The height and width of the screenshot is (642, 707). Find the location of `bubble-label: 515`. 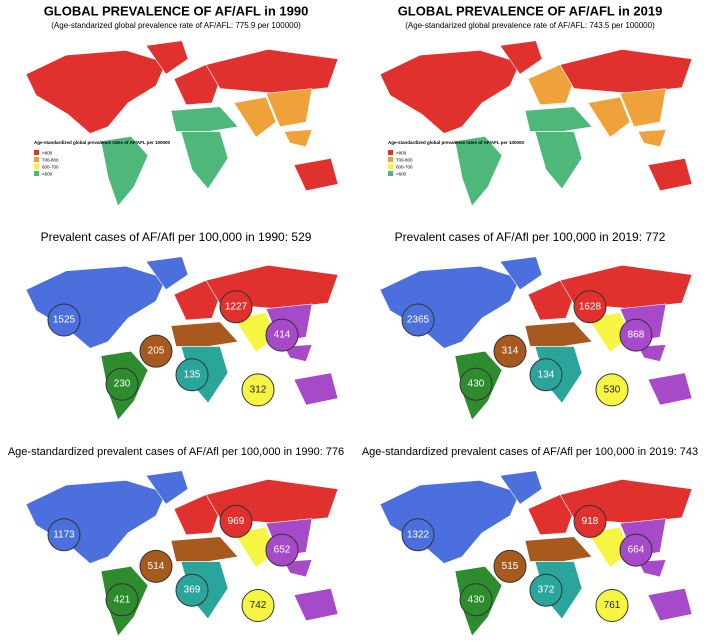

bubble-label: 515 is located at coordinates (510, 566).